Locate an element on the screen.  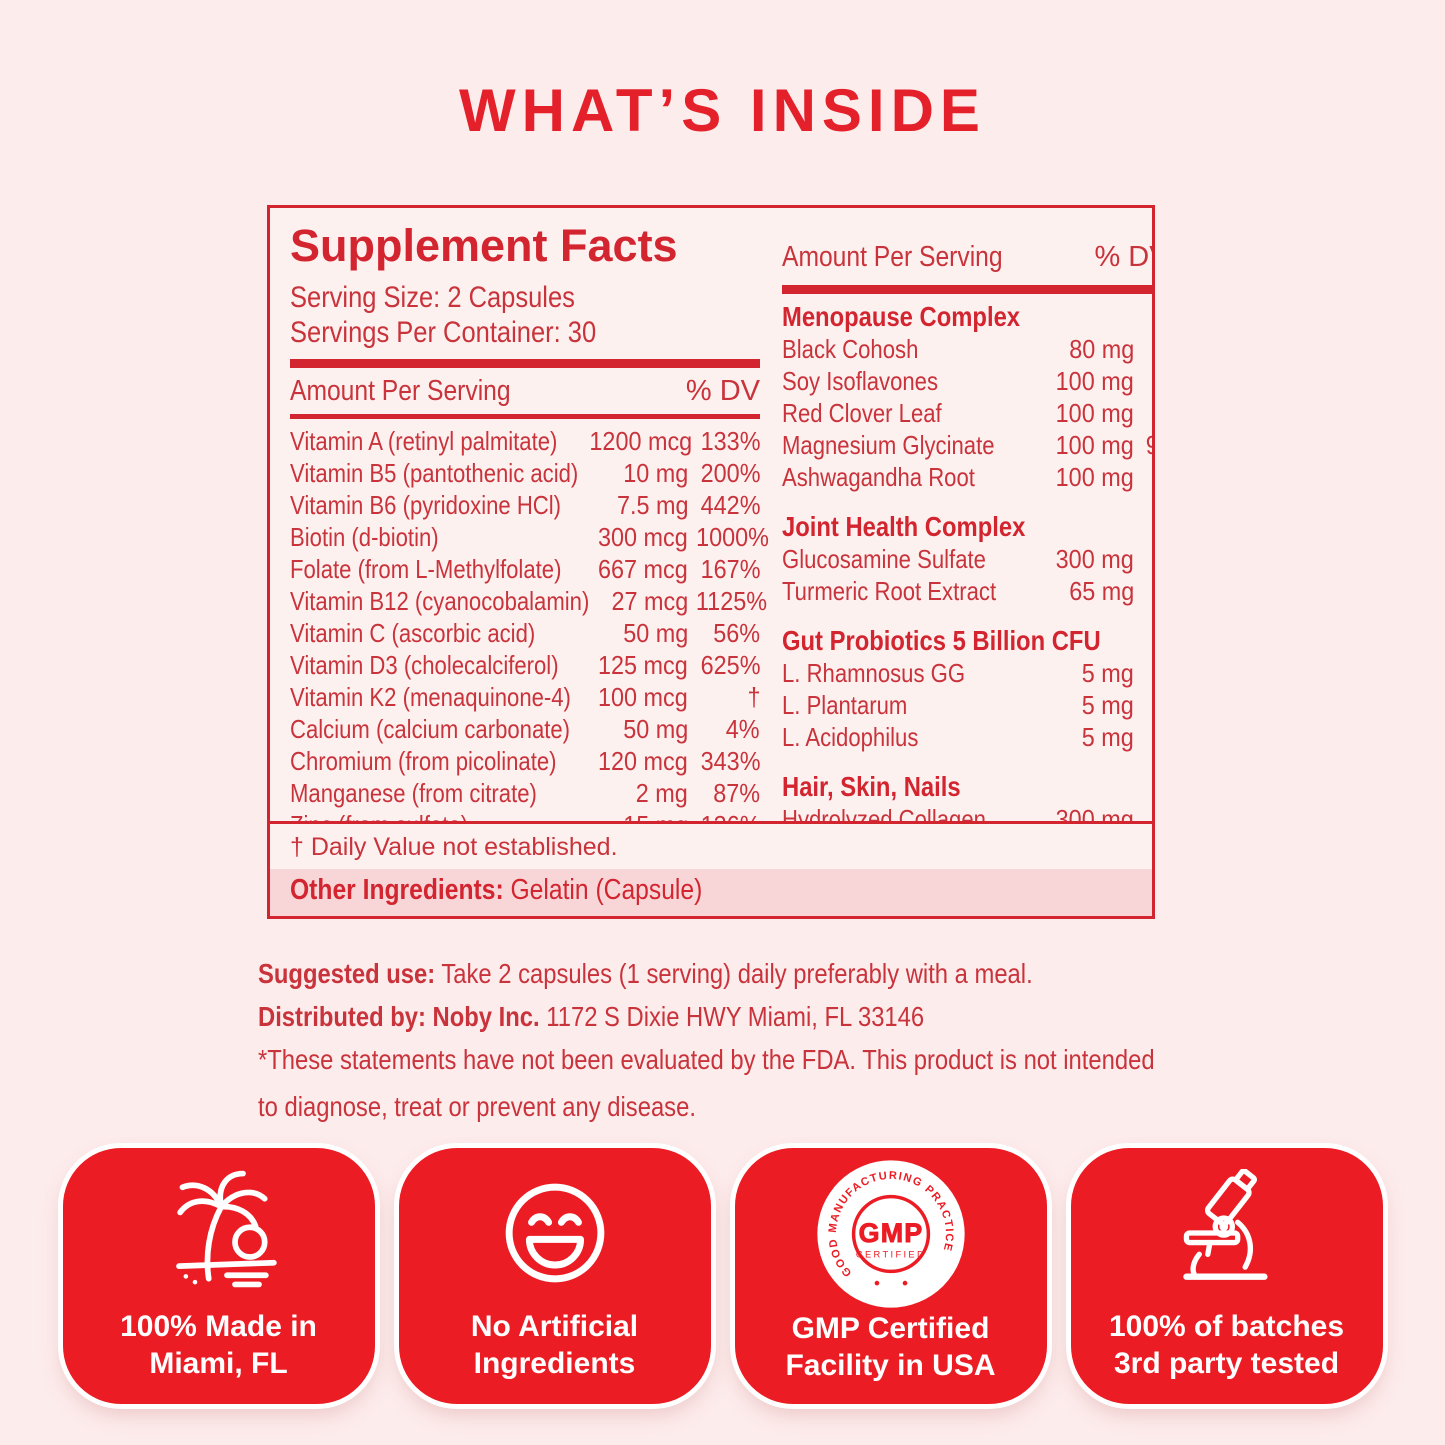
fact-name: Ashwagandha Root is located at coordinates (878, 477).